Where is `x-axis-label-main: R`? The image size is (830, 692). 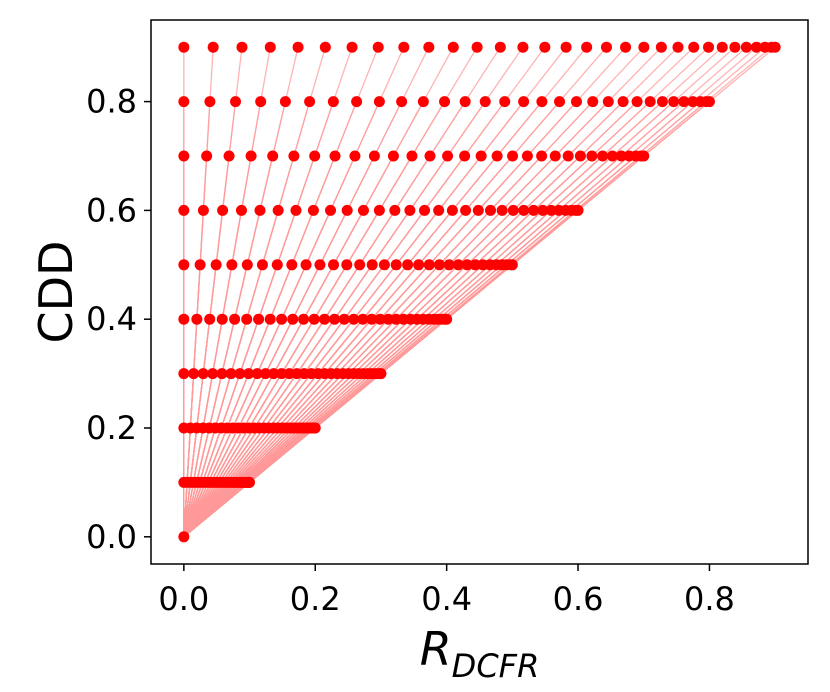
x-axis-label-main: R is located at coordinates (436, 649).